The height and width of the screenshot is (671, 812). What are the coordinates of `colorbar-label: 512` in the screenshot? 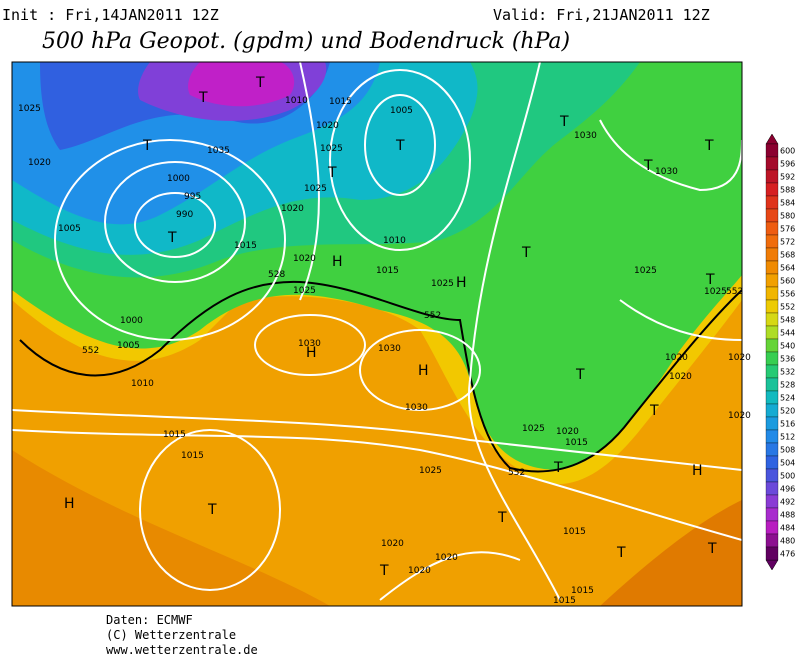 It's located at (787, 437).